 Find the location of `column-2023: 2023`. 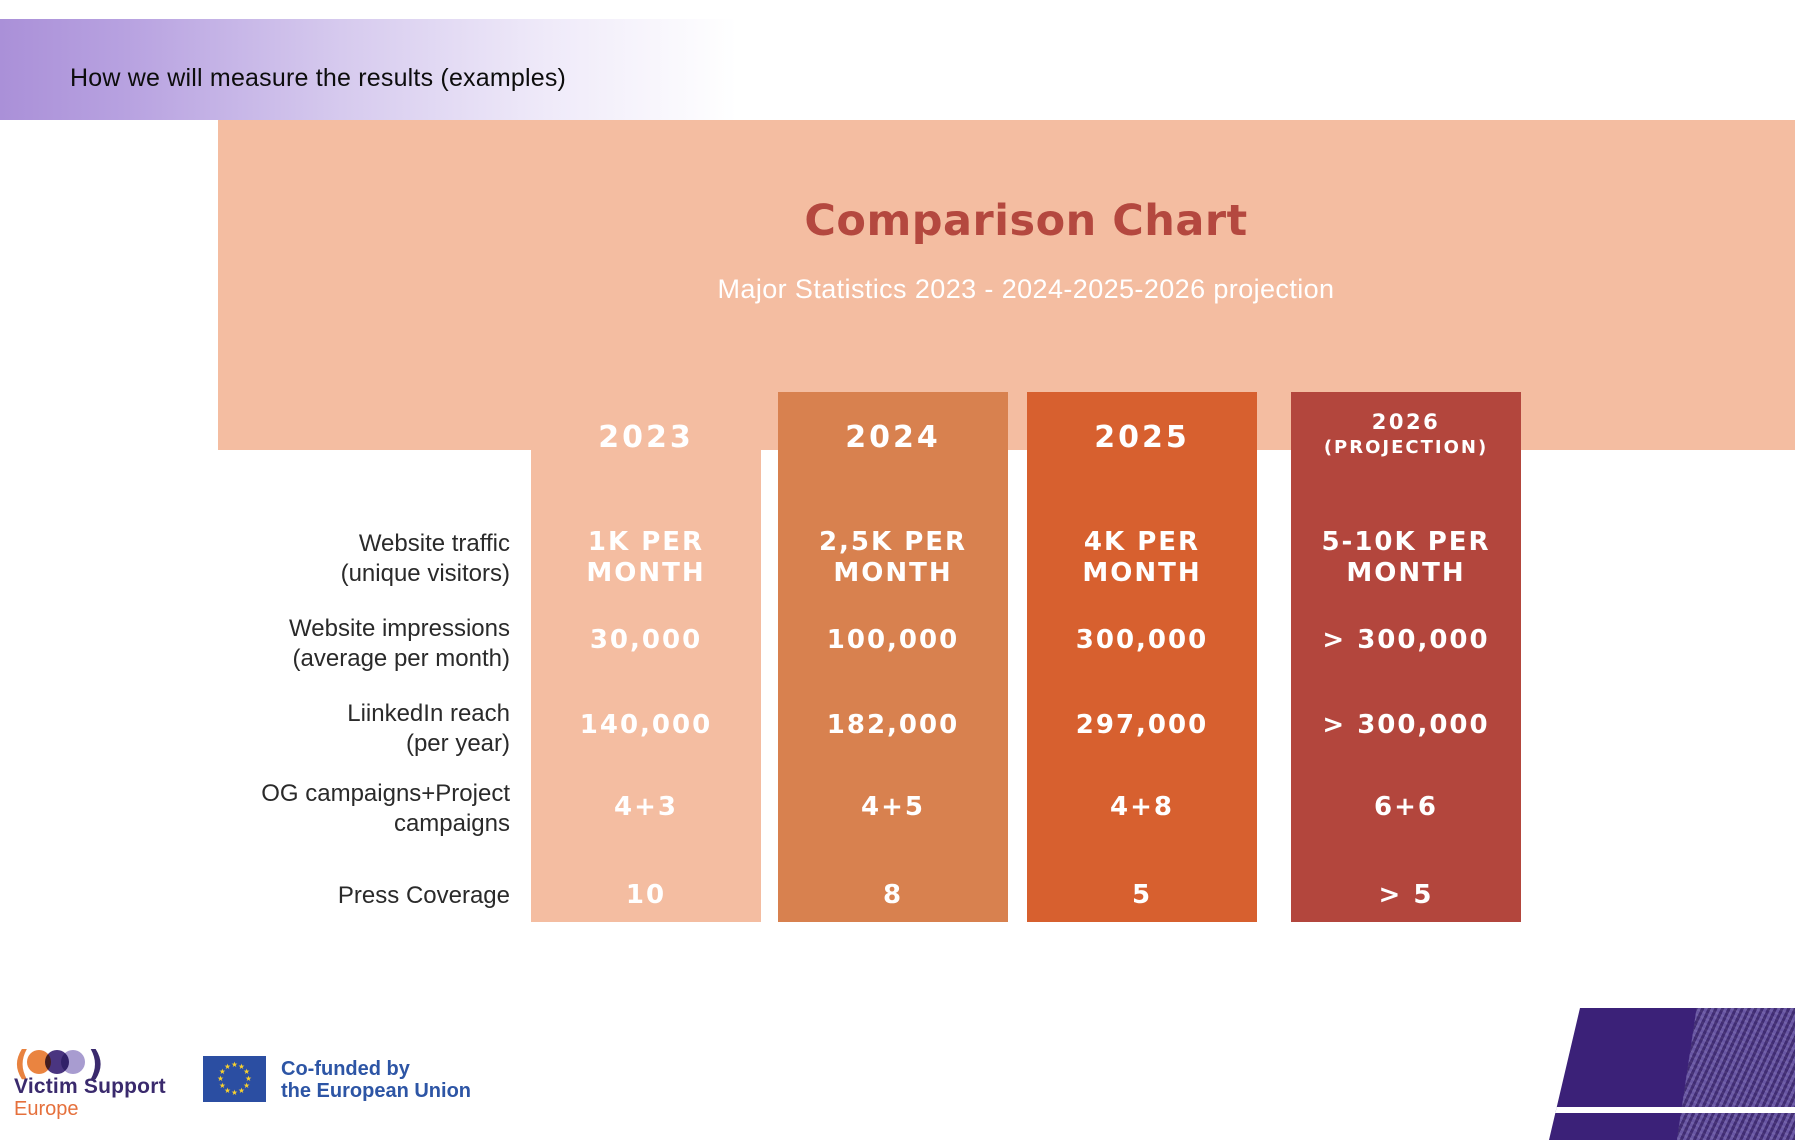

column-2023: 2023 is located at coordinates (646, 657).